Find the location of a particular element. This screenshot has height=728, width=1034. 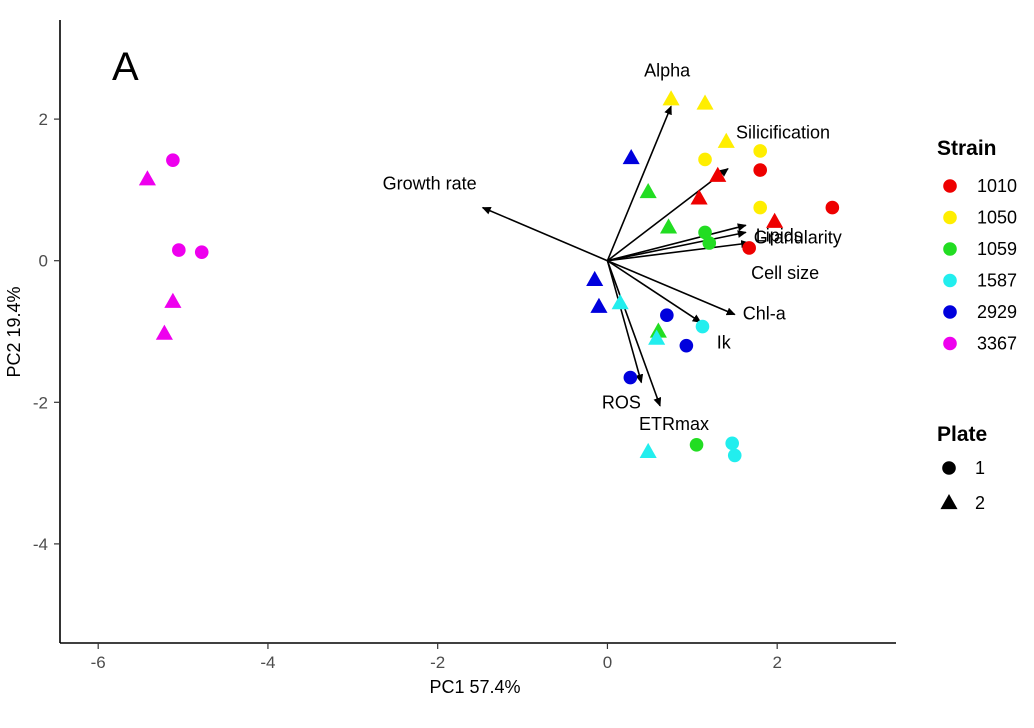

x-tick-label: 0 is located at coordinates (607, 662).